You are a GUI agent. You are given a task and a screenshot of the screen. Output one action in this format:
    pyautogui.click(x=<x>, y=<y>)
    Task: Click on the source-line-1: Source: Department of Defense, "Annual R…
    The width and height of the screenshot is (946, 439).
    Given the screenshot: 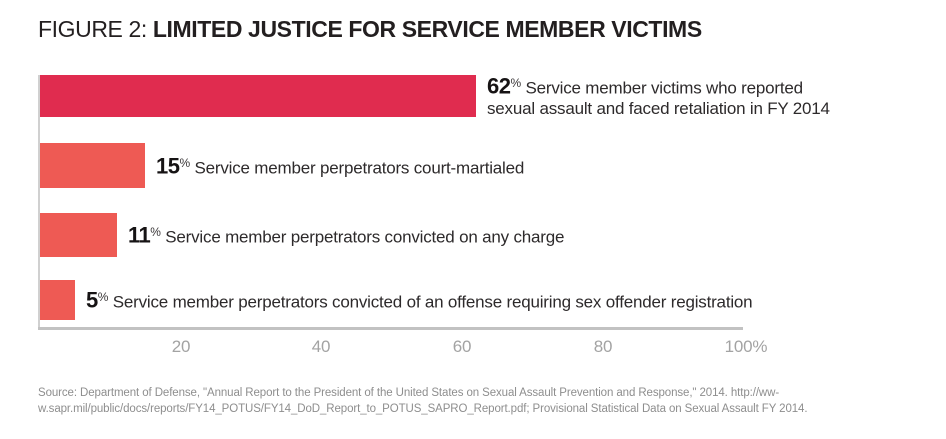 What is the action you would take?
    pyautogui.click(x=409, y=393)
    